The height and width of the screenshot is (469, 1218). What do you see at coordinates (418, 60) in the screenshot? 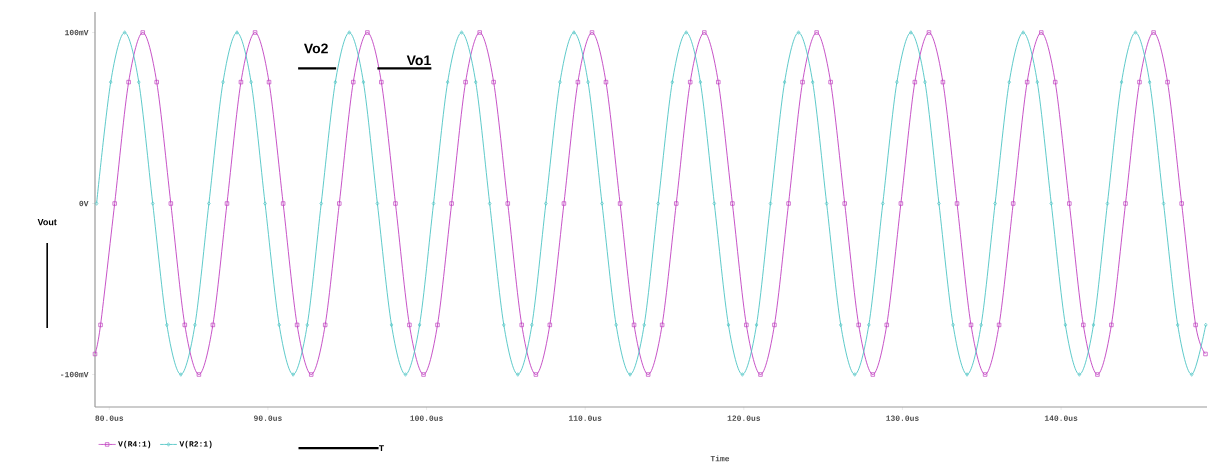
I see `annotation: Vo1` at bounding box center [418, 60].